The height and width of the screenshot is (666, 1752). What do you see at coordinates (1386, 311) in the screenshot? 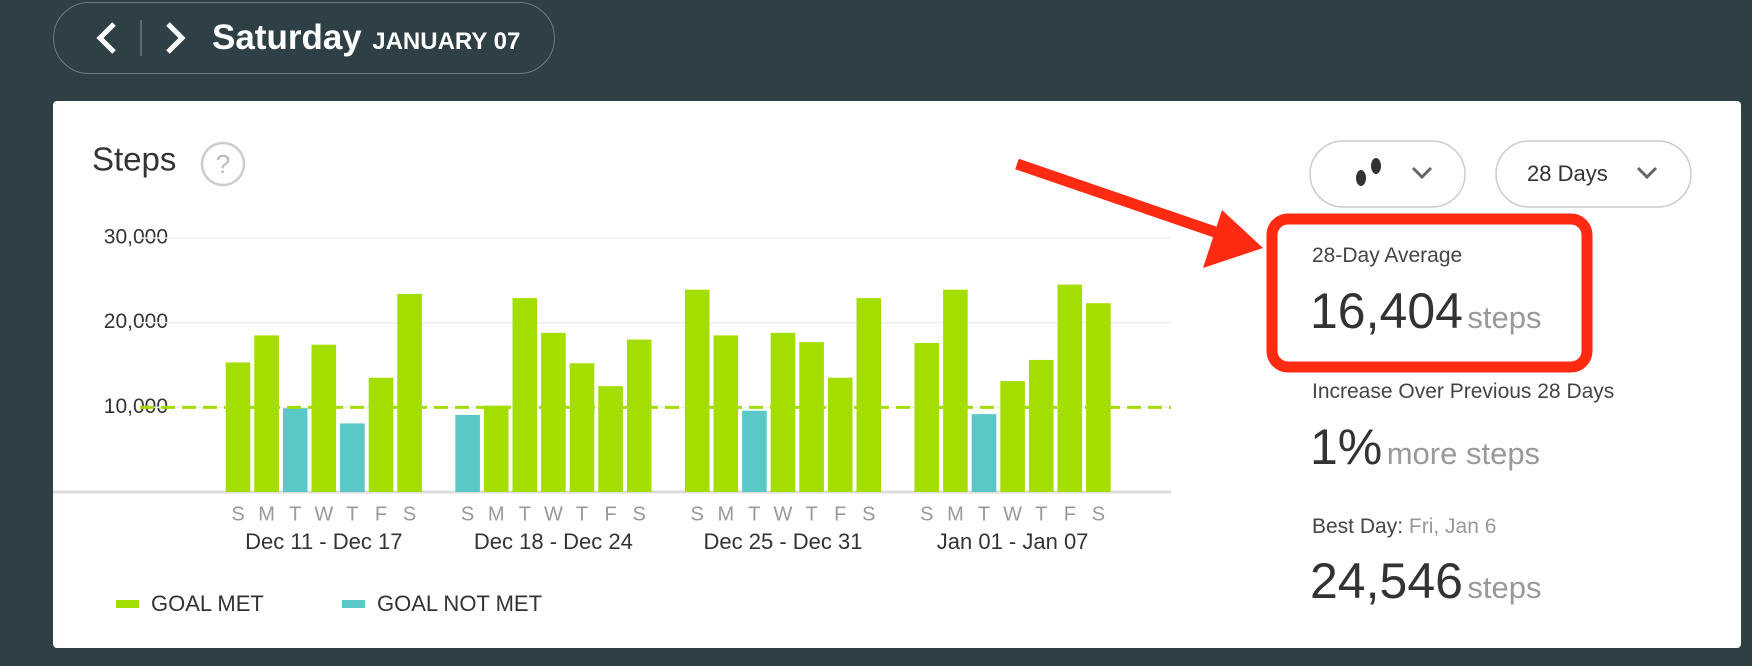
I see `avg-number: 16,404` at bounding box center [1386, 311].